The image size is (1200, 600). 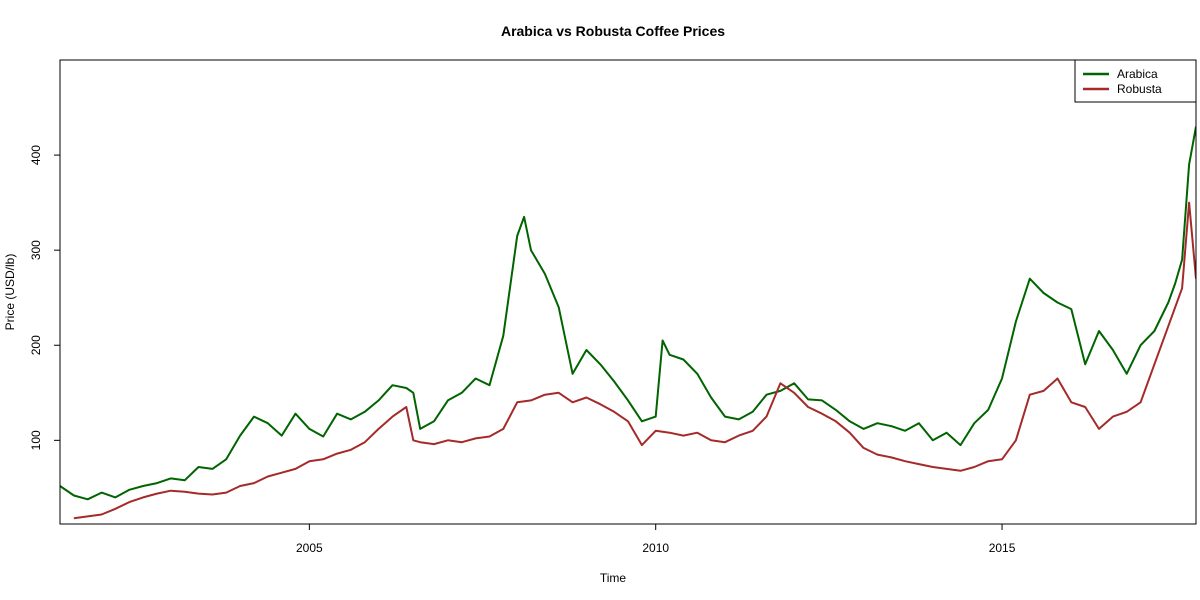 What do you see at coordinates (656, 539) in the screenshot?
I see `x-axis: 2005 2010 2015` at bounding box center [656, 539].